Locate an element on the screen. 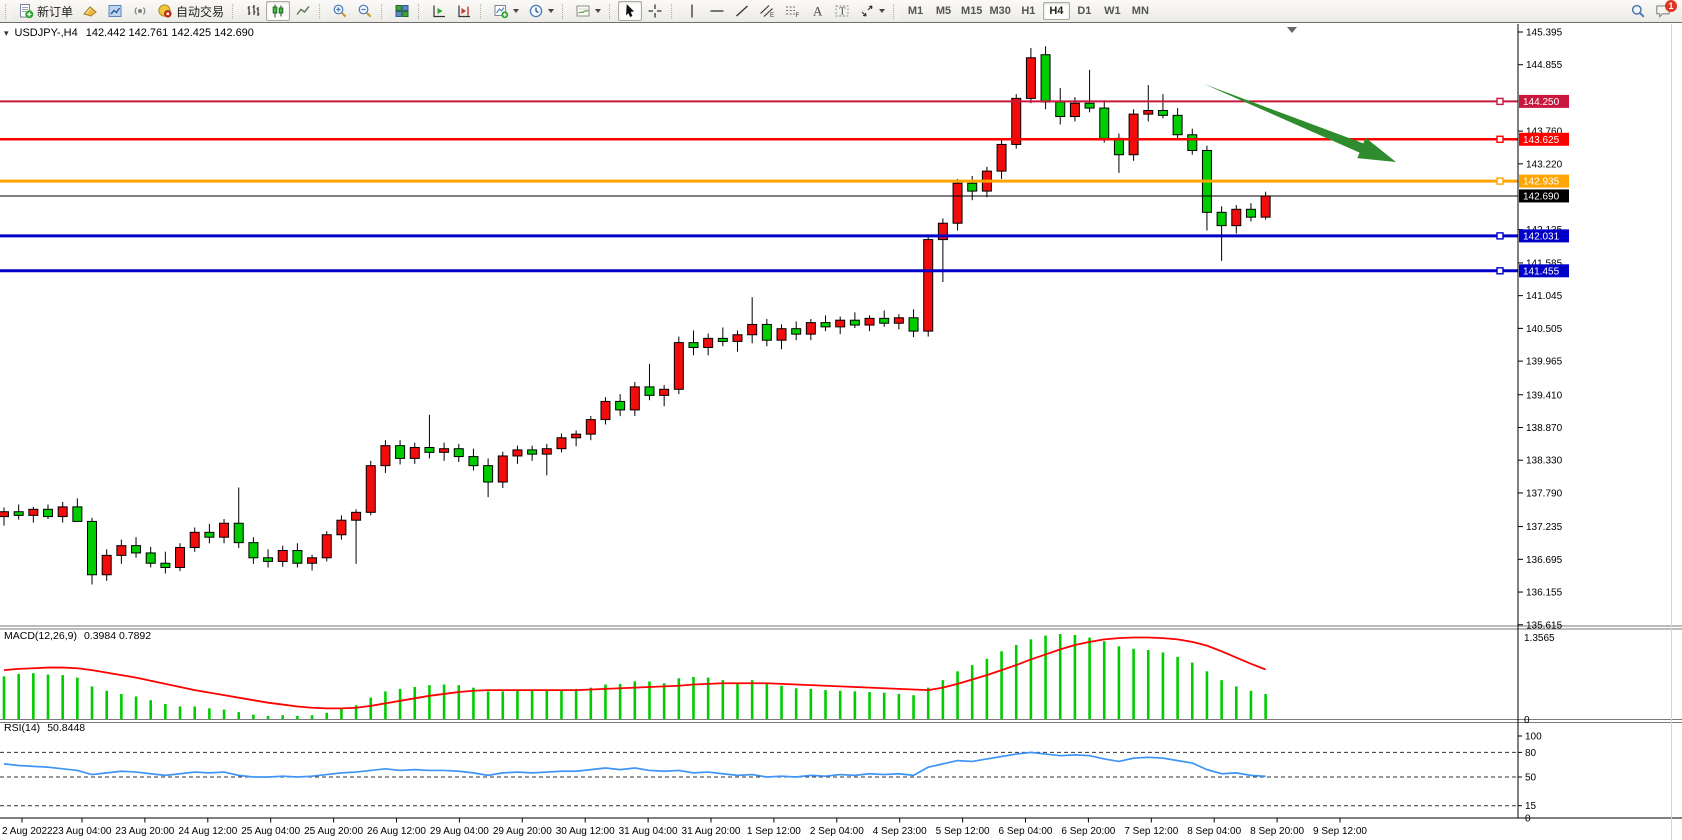  timeframe-w1-button: W1 is located at coordinates (1112, 11).